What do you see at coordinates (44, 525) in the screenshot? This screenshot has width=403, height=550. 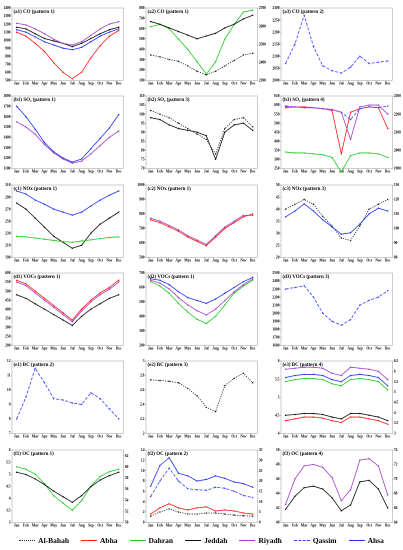 I see `x-tick-label: Apr` at bounding box center [44, 525].